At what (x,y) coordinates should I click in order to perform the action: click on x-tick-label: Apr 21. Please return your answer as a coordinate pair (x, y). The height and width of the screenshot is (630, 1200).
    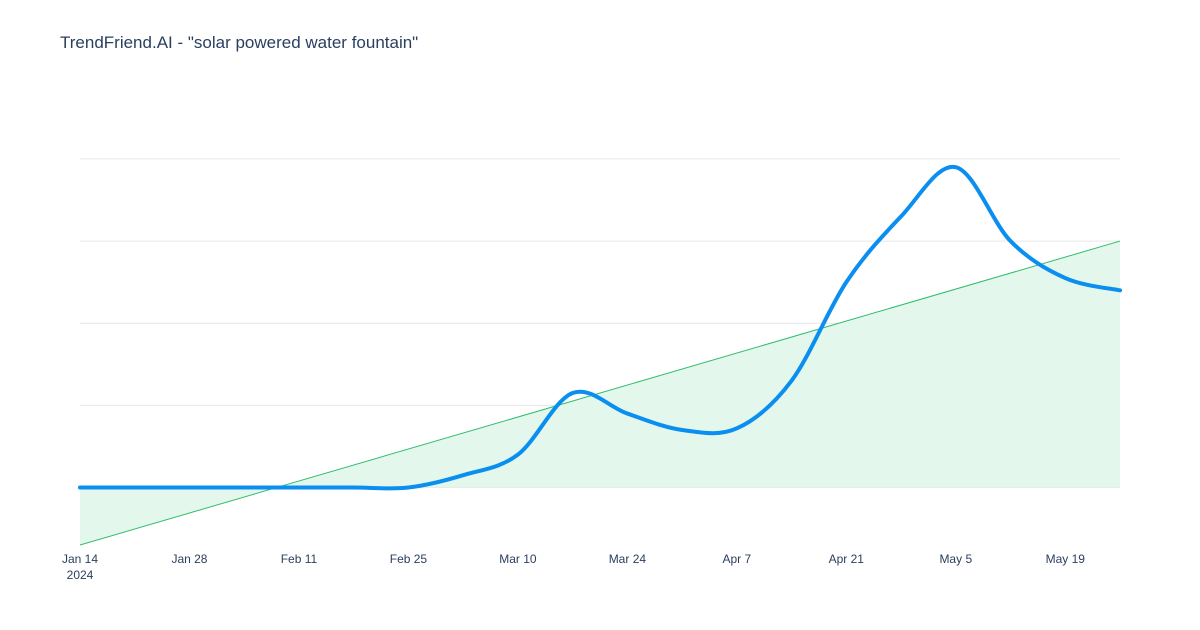
    Looking at the image, I should click on (847, 559).